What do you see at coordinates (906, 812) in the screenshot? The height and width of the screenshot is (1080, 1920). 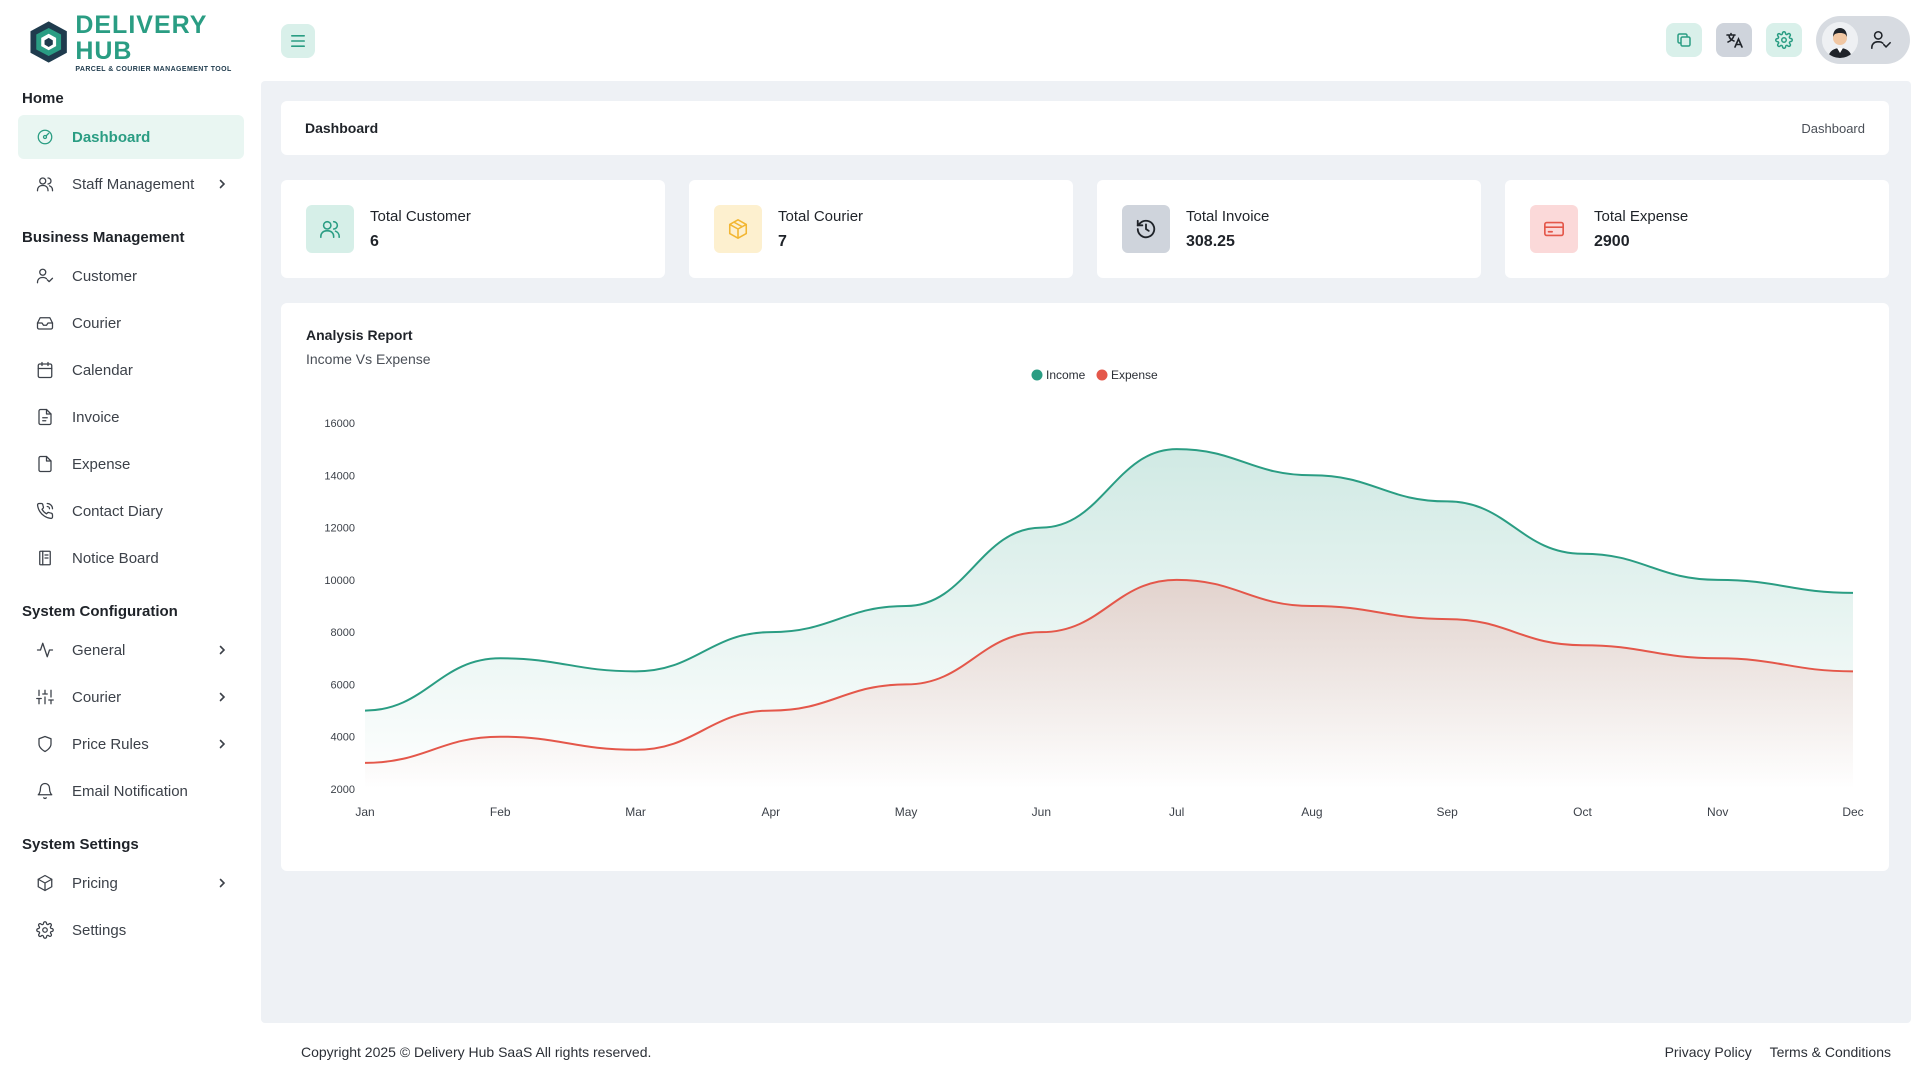 I see `x-tick-label: May` at bounding box center [906, 812].